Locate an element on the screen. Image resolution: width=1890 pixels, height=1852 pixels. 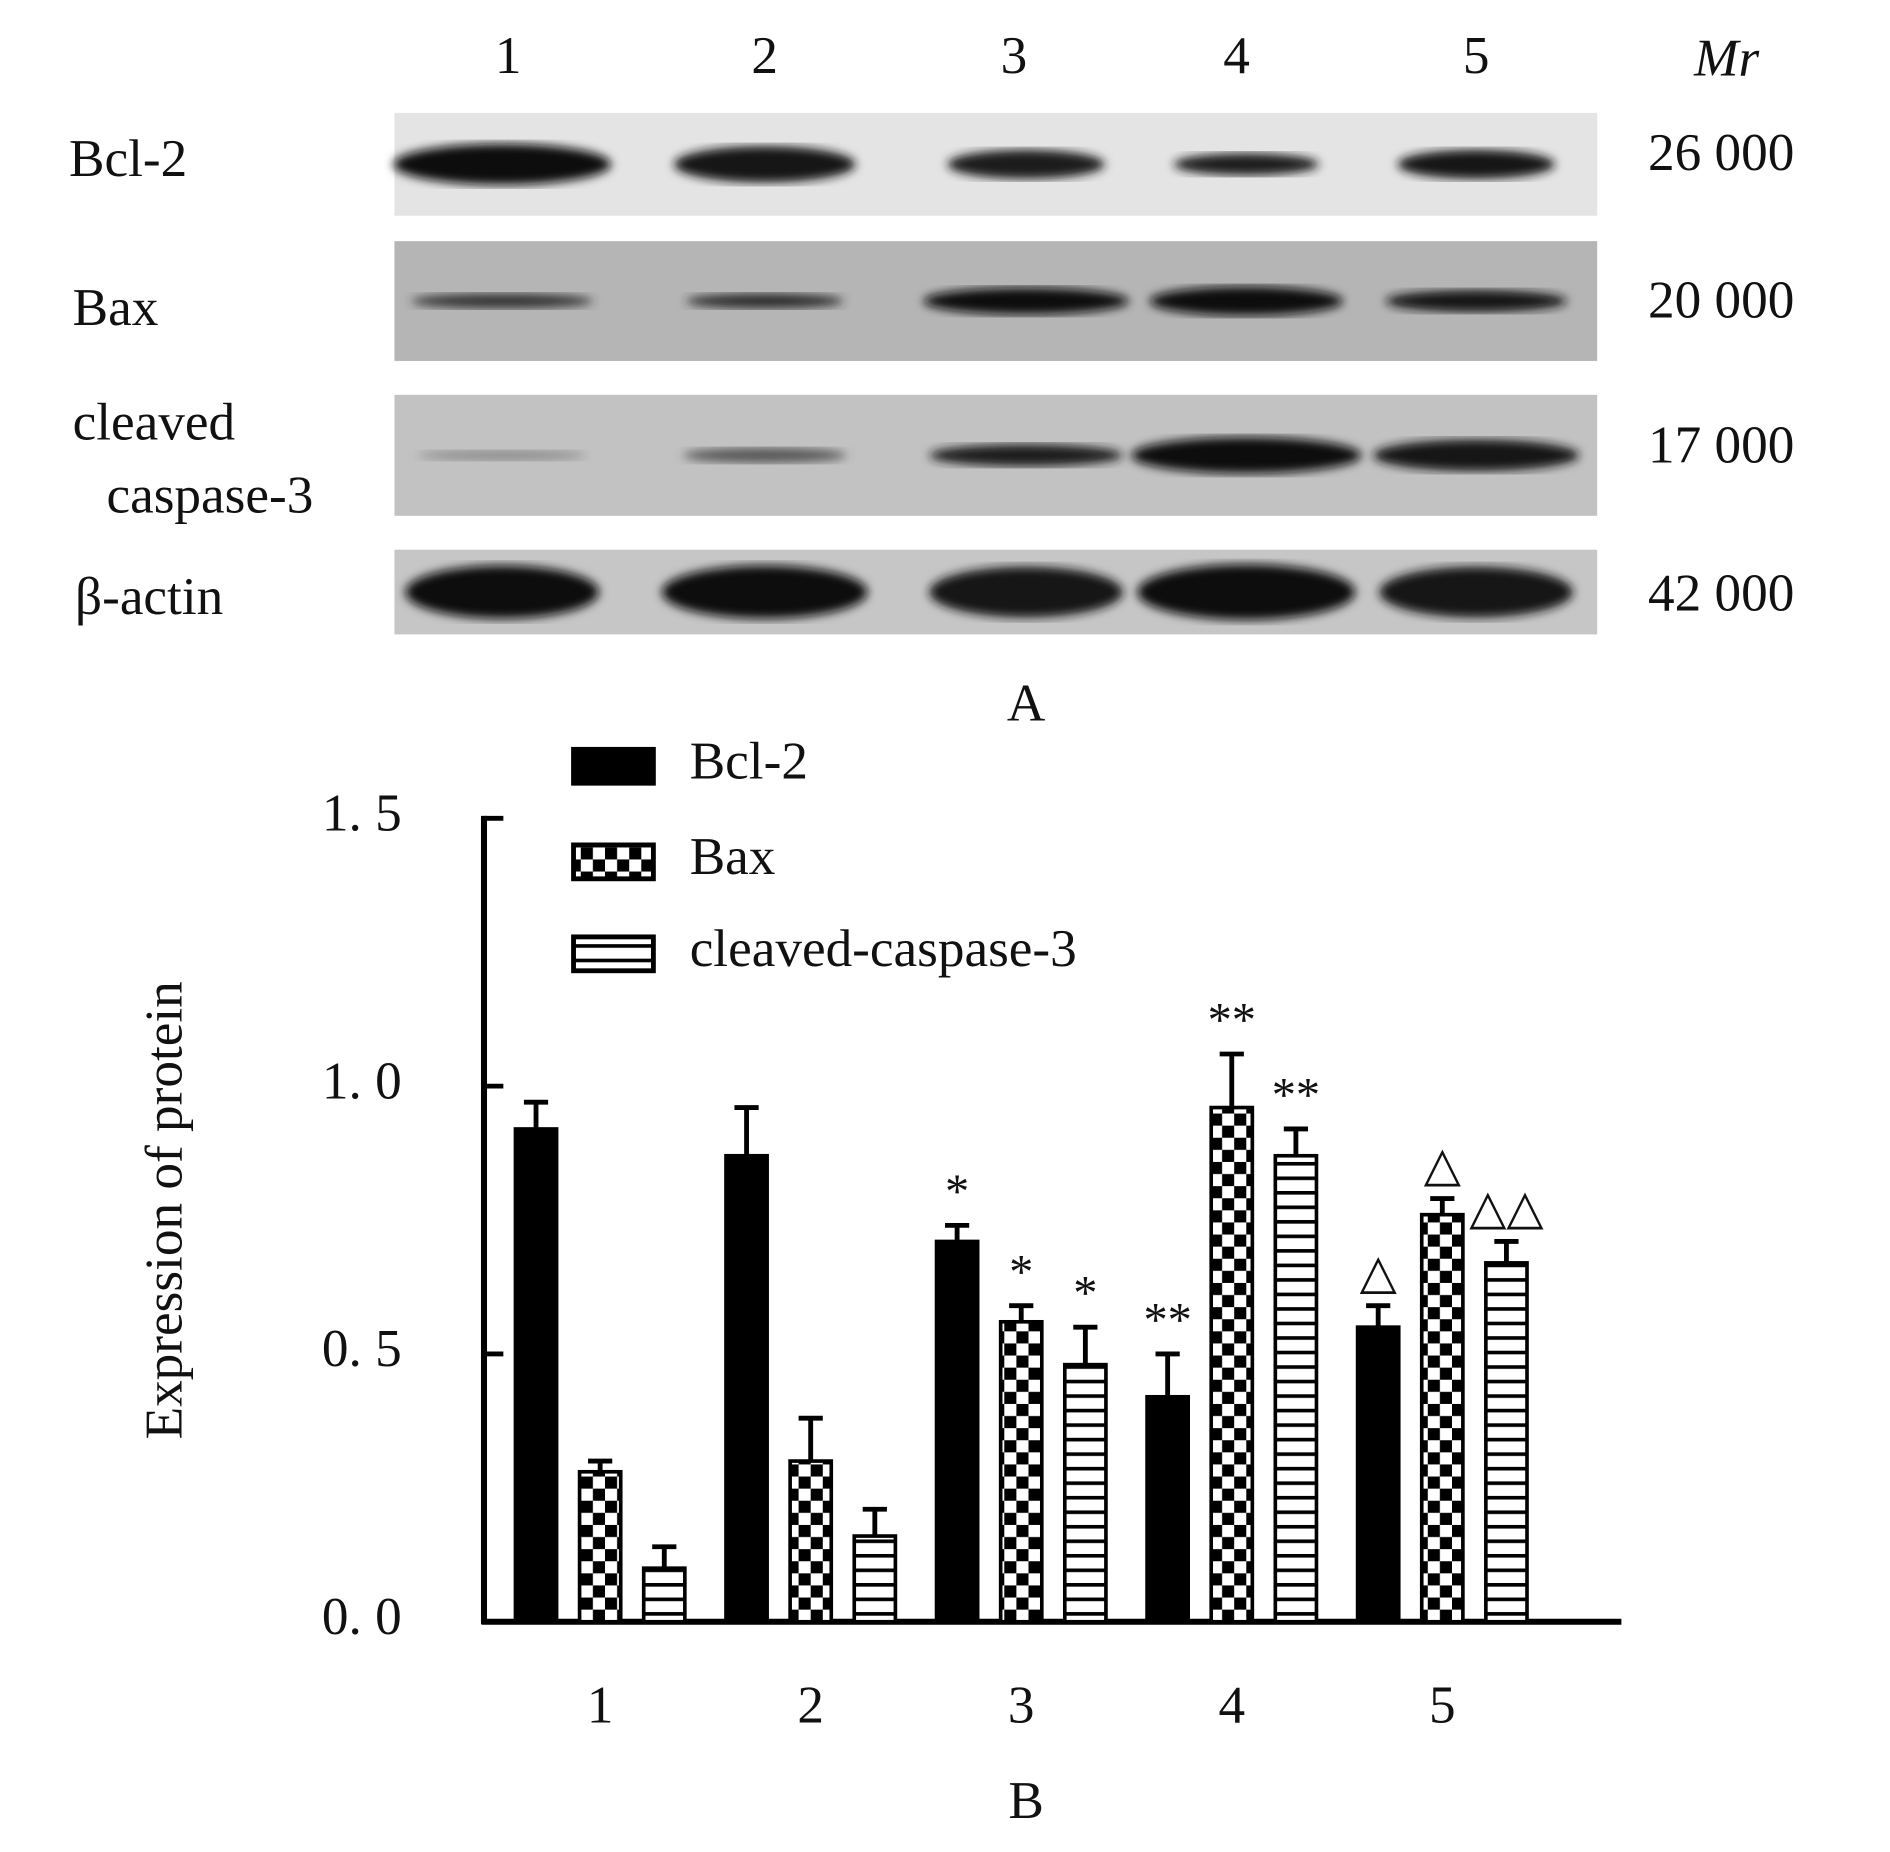
legend-label: Bax is located at coordinates (733, 856).